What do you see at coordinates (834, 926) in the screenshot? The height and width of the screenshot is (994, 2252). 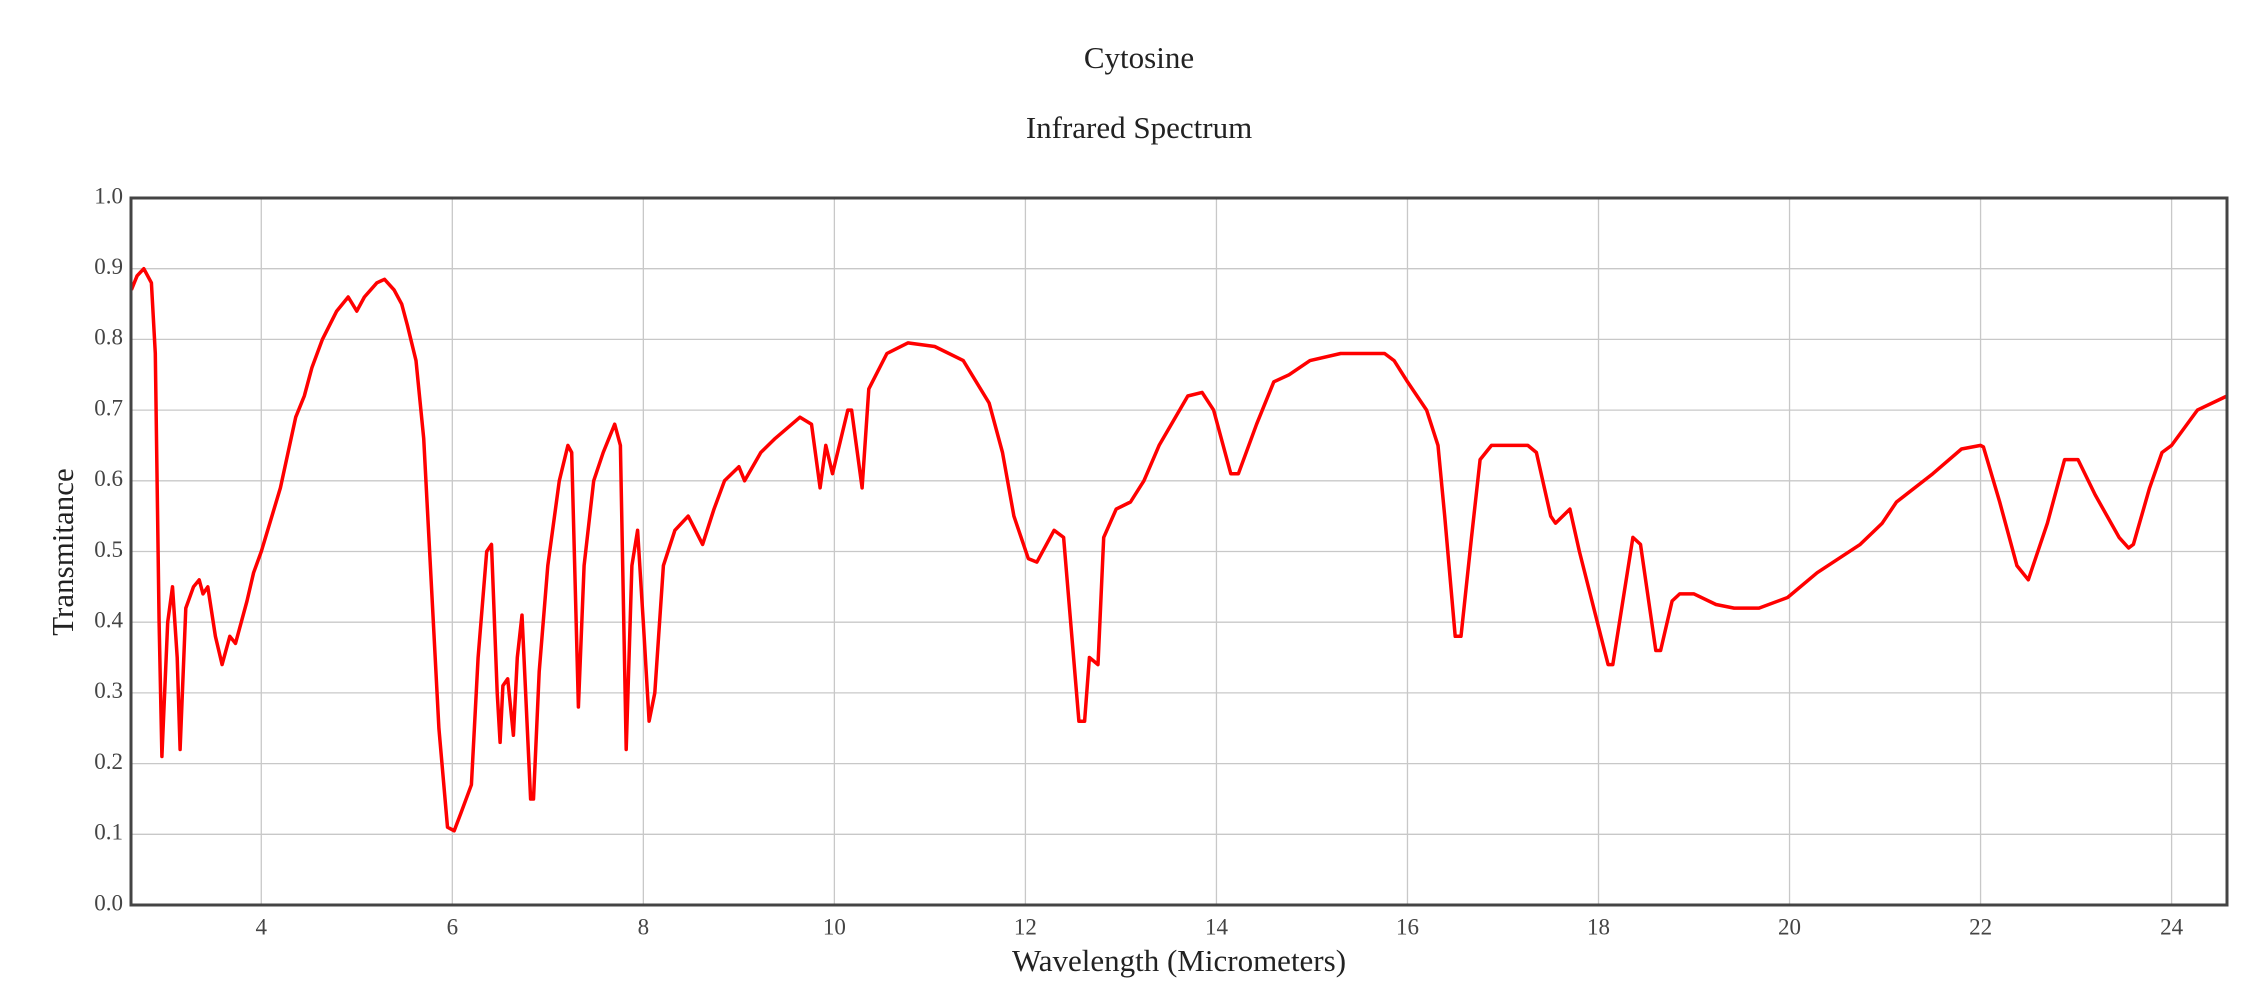 I see `x-tick-label: 10` at bounding box center [834, 926].